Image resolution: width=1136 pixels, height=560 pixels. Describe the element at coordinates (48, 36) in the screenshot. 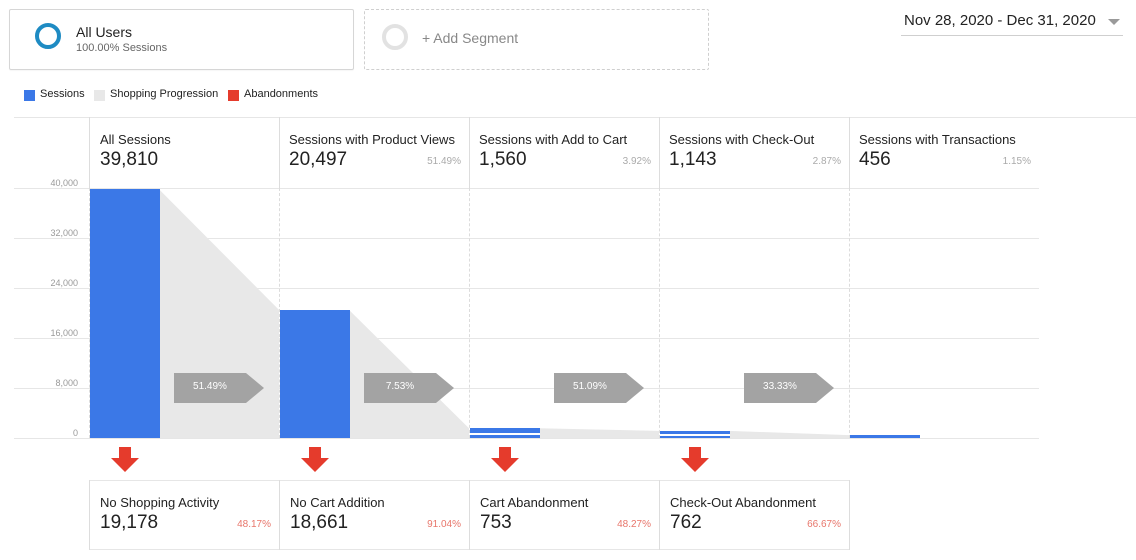

I see `segment-circle-icon` at that location.